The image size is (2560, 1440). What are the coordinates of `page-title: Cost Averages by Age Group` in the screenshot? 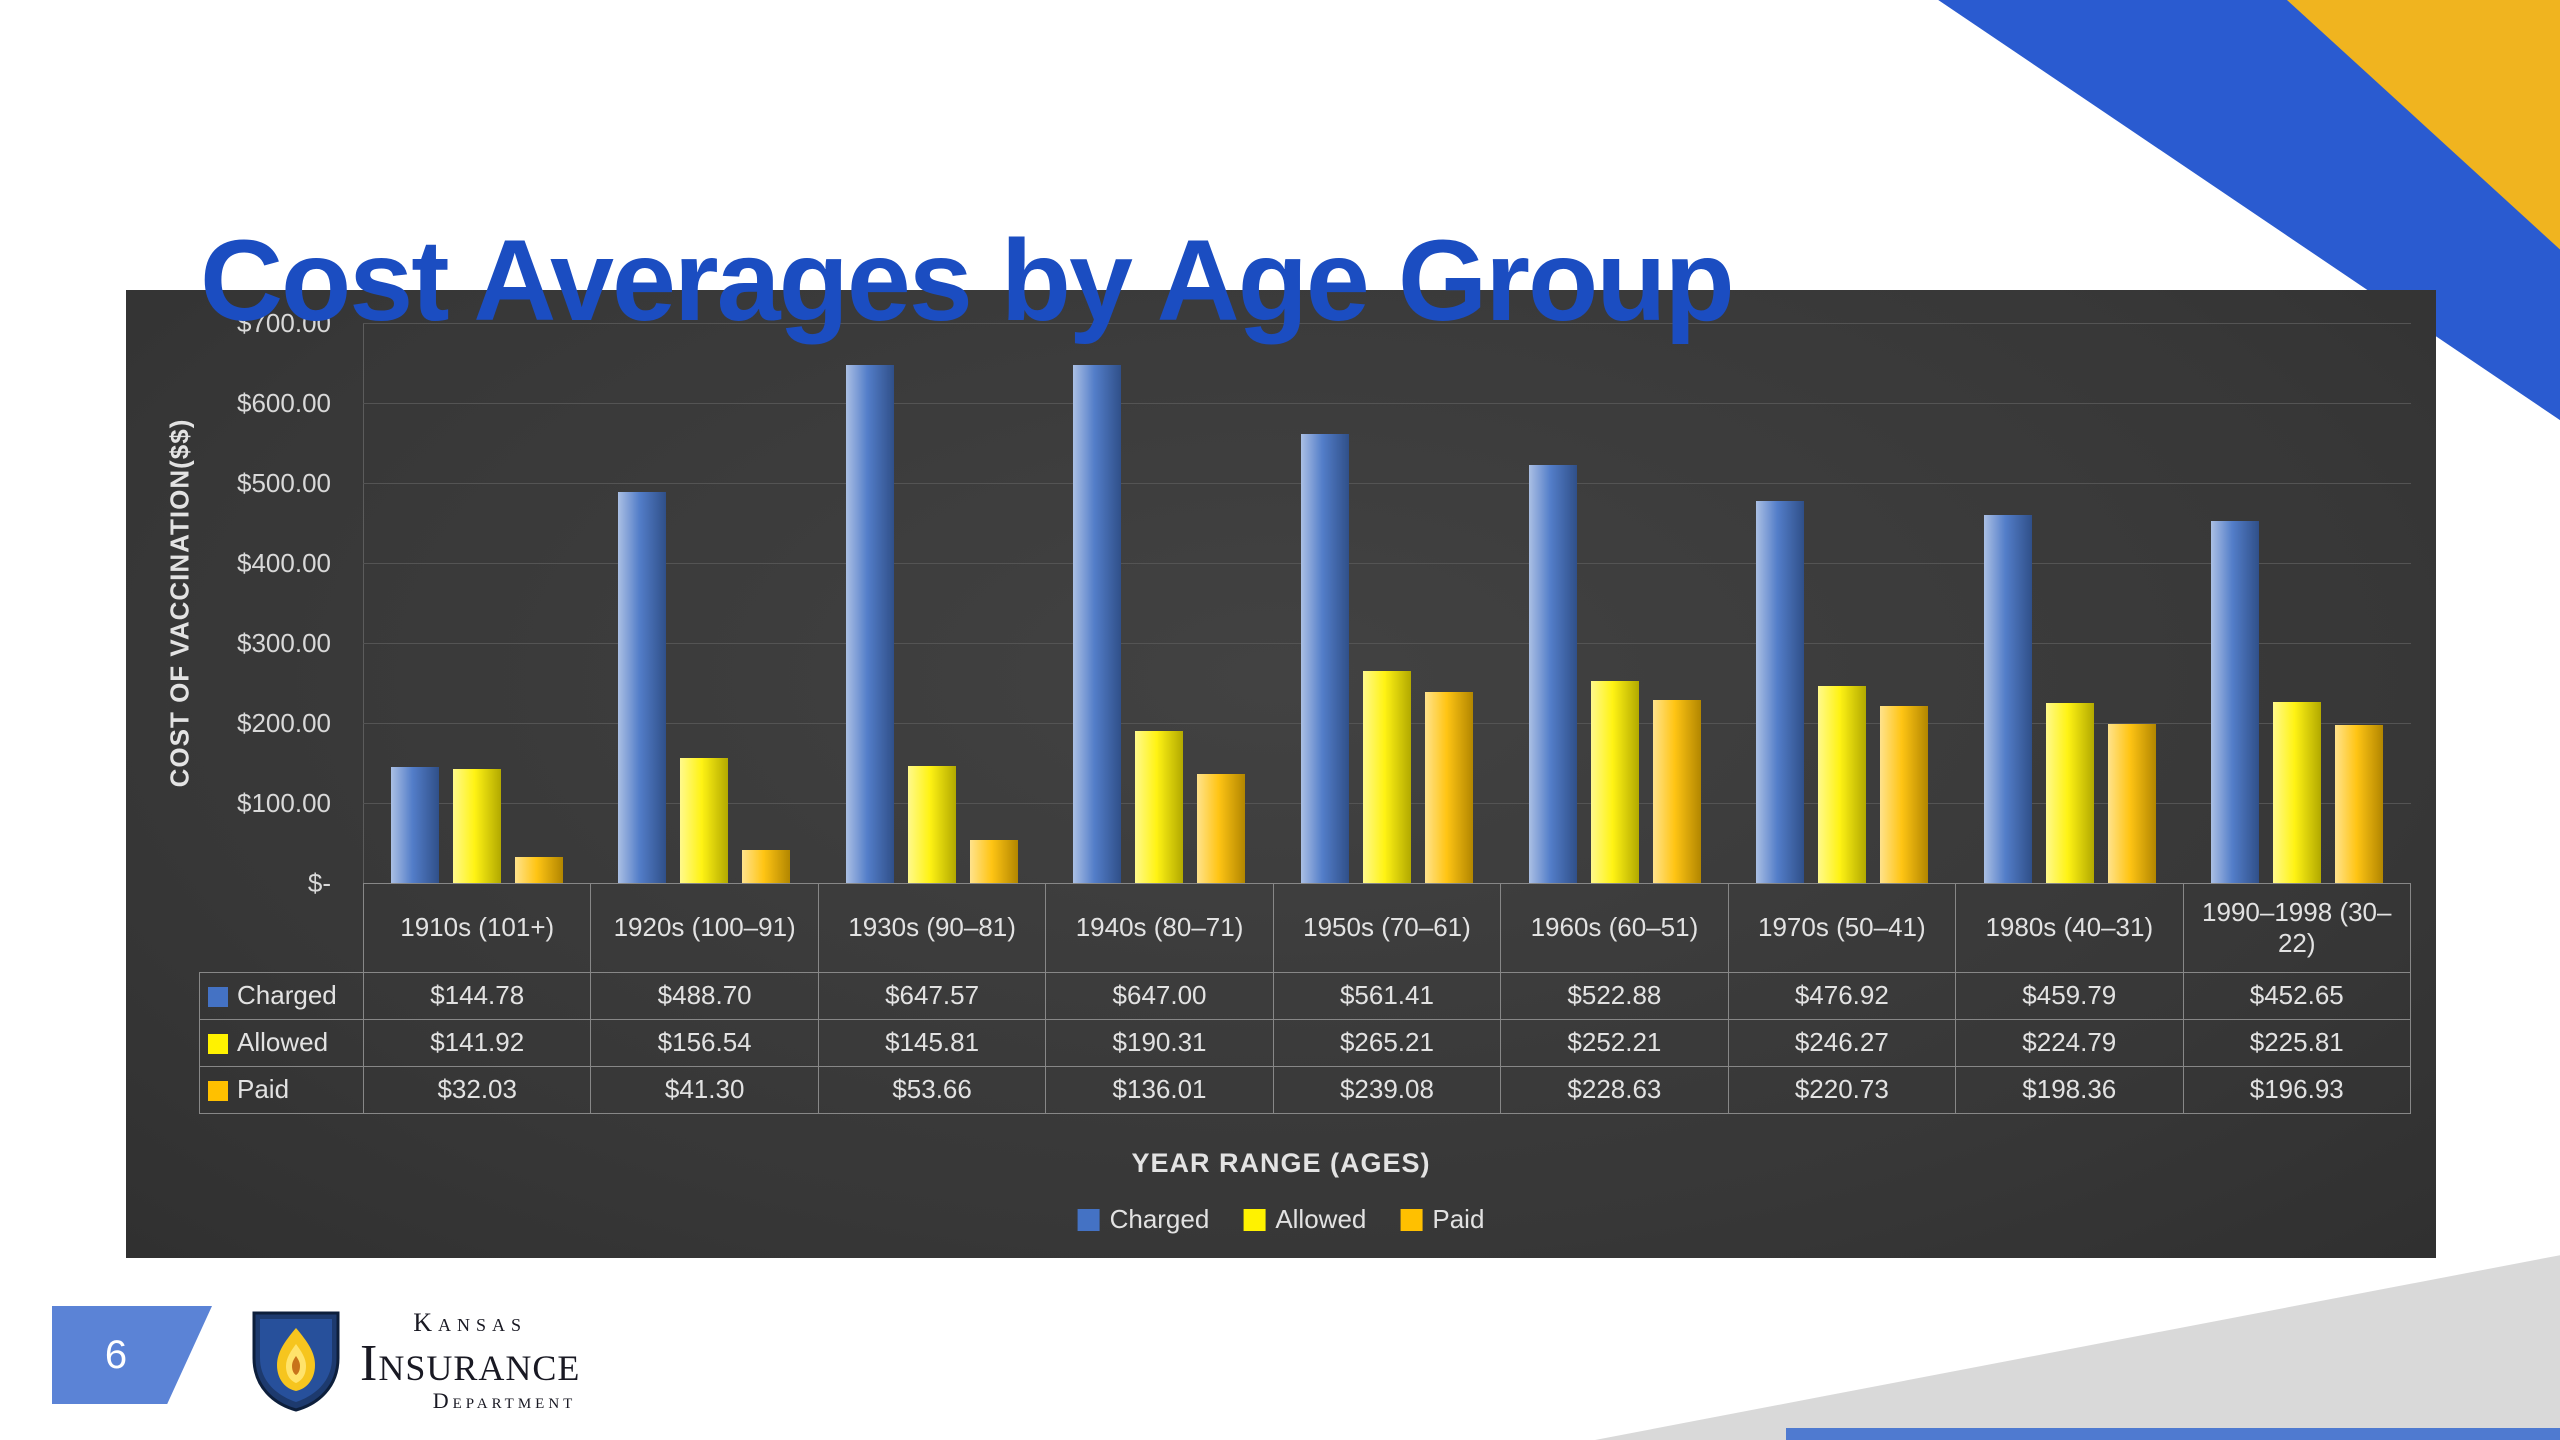 It's located at (967, 281).